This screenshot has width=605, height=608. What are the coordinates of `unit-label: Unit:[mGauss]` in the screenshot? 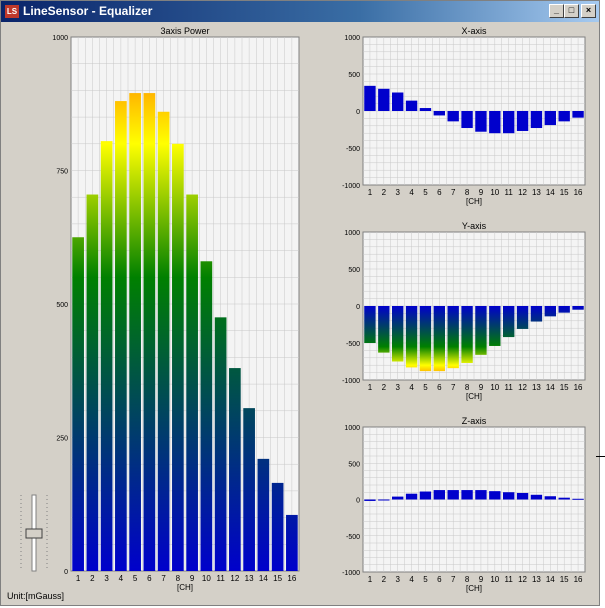 It's located at (36, 596).